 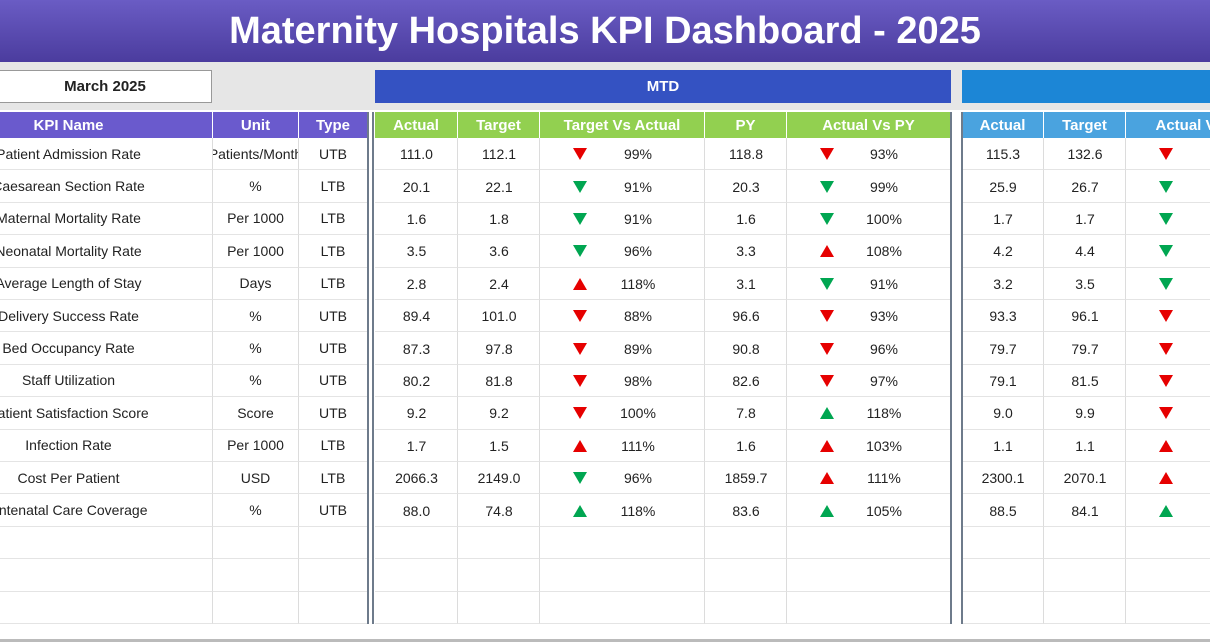 I want to click on ytd-target: 96.1, so click(x=1085, y=316).